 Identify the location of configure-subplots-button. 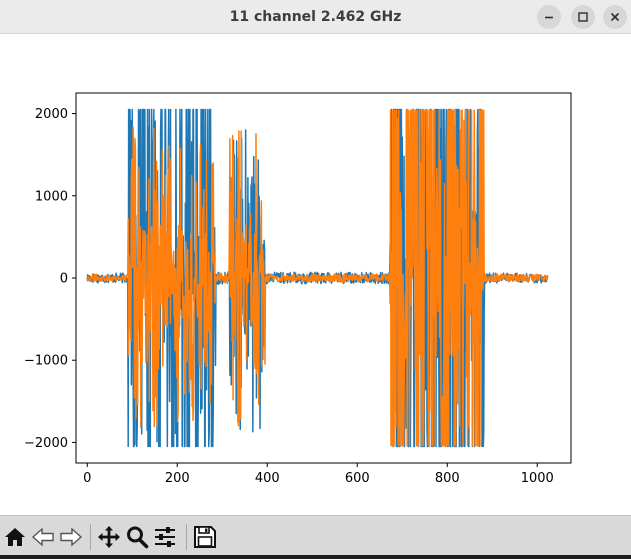
(165, 537).